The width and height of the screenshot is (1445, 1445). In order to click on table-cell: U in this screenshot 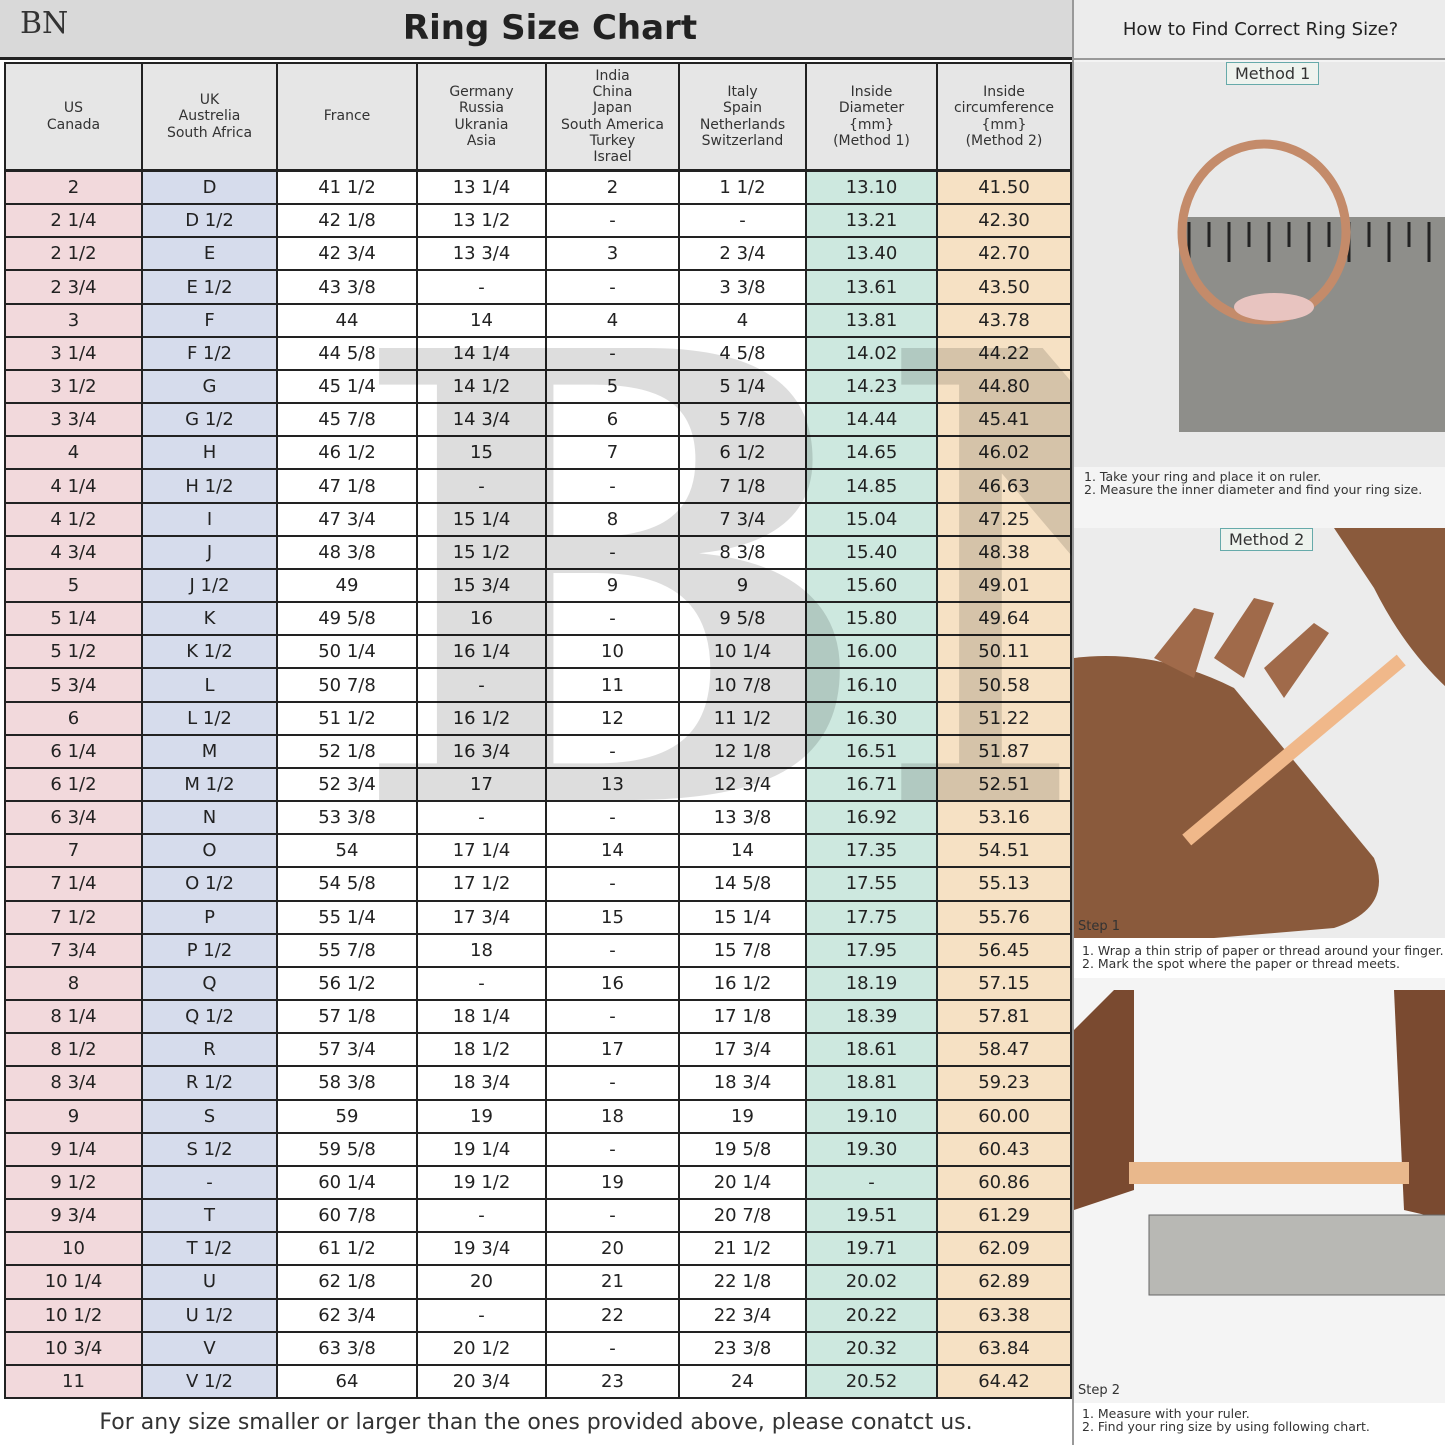, I will do `click(210, 1283)`.